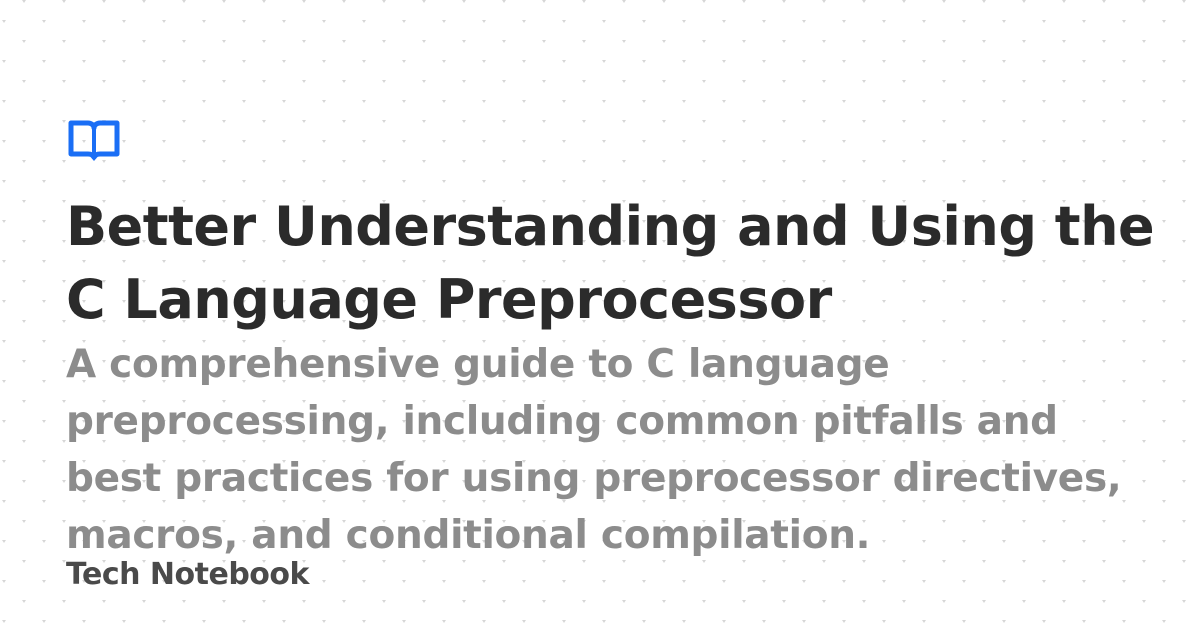 Image resolution: width=1200 pixels, height=630 pixels. Describe the element at coordinates (187, 574) in the screenshot. I see `site-name: Tech Notebook` at that location.